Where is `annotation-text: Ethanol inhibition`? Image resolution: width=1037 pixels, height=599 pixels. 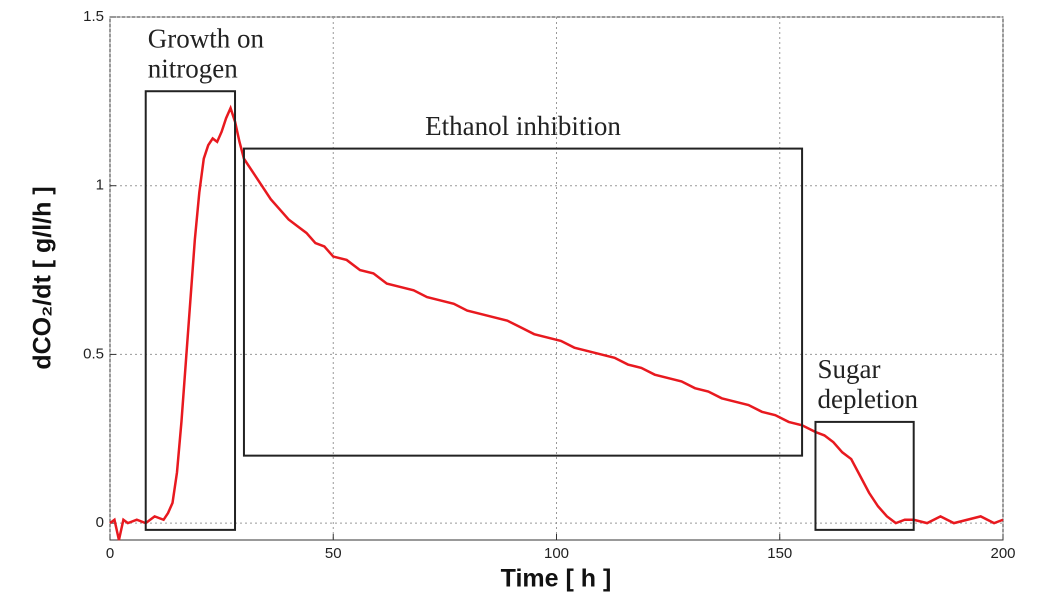
annotation-text: Ethanol inhibition is located at coordinates (523, 126).